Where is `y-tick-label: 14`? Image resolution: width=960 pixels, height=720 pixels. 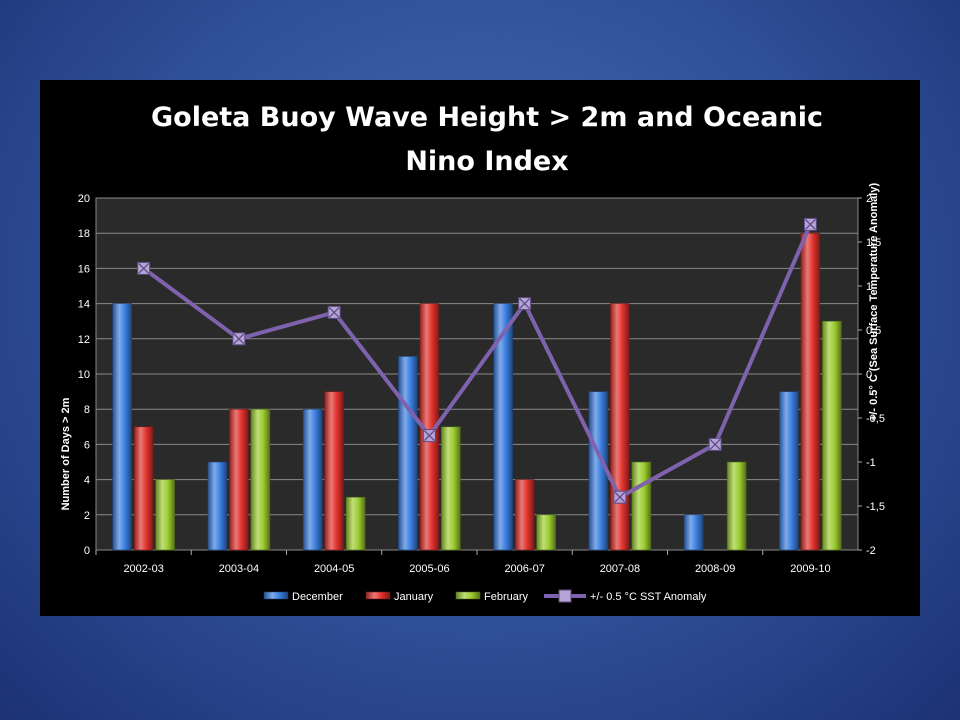 y-tick-label: 14 is located at coordinates (84, 305).